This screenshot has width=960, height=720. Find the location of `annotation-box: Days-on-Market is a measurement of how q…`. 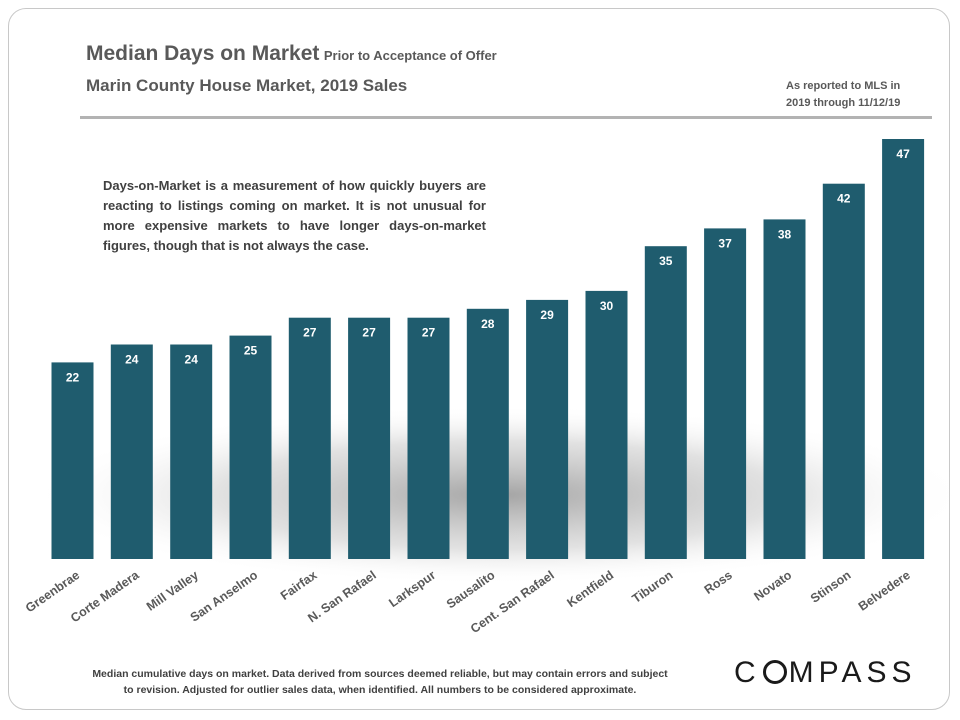

annotation-box: Days-on-Market is a measurement of how q… is located at coordinates (294, 216).